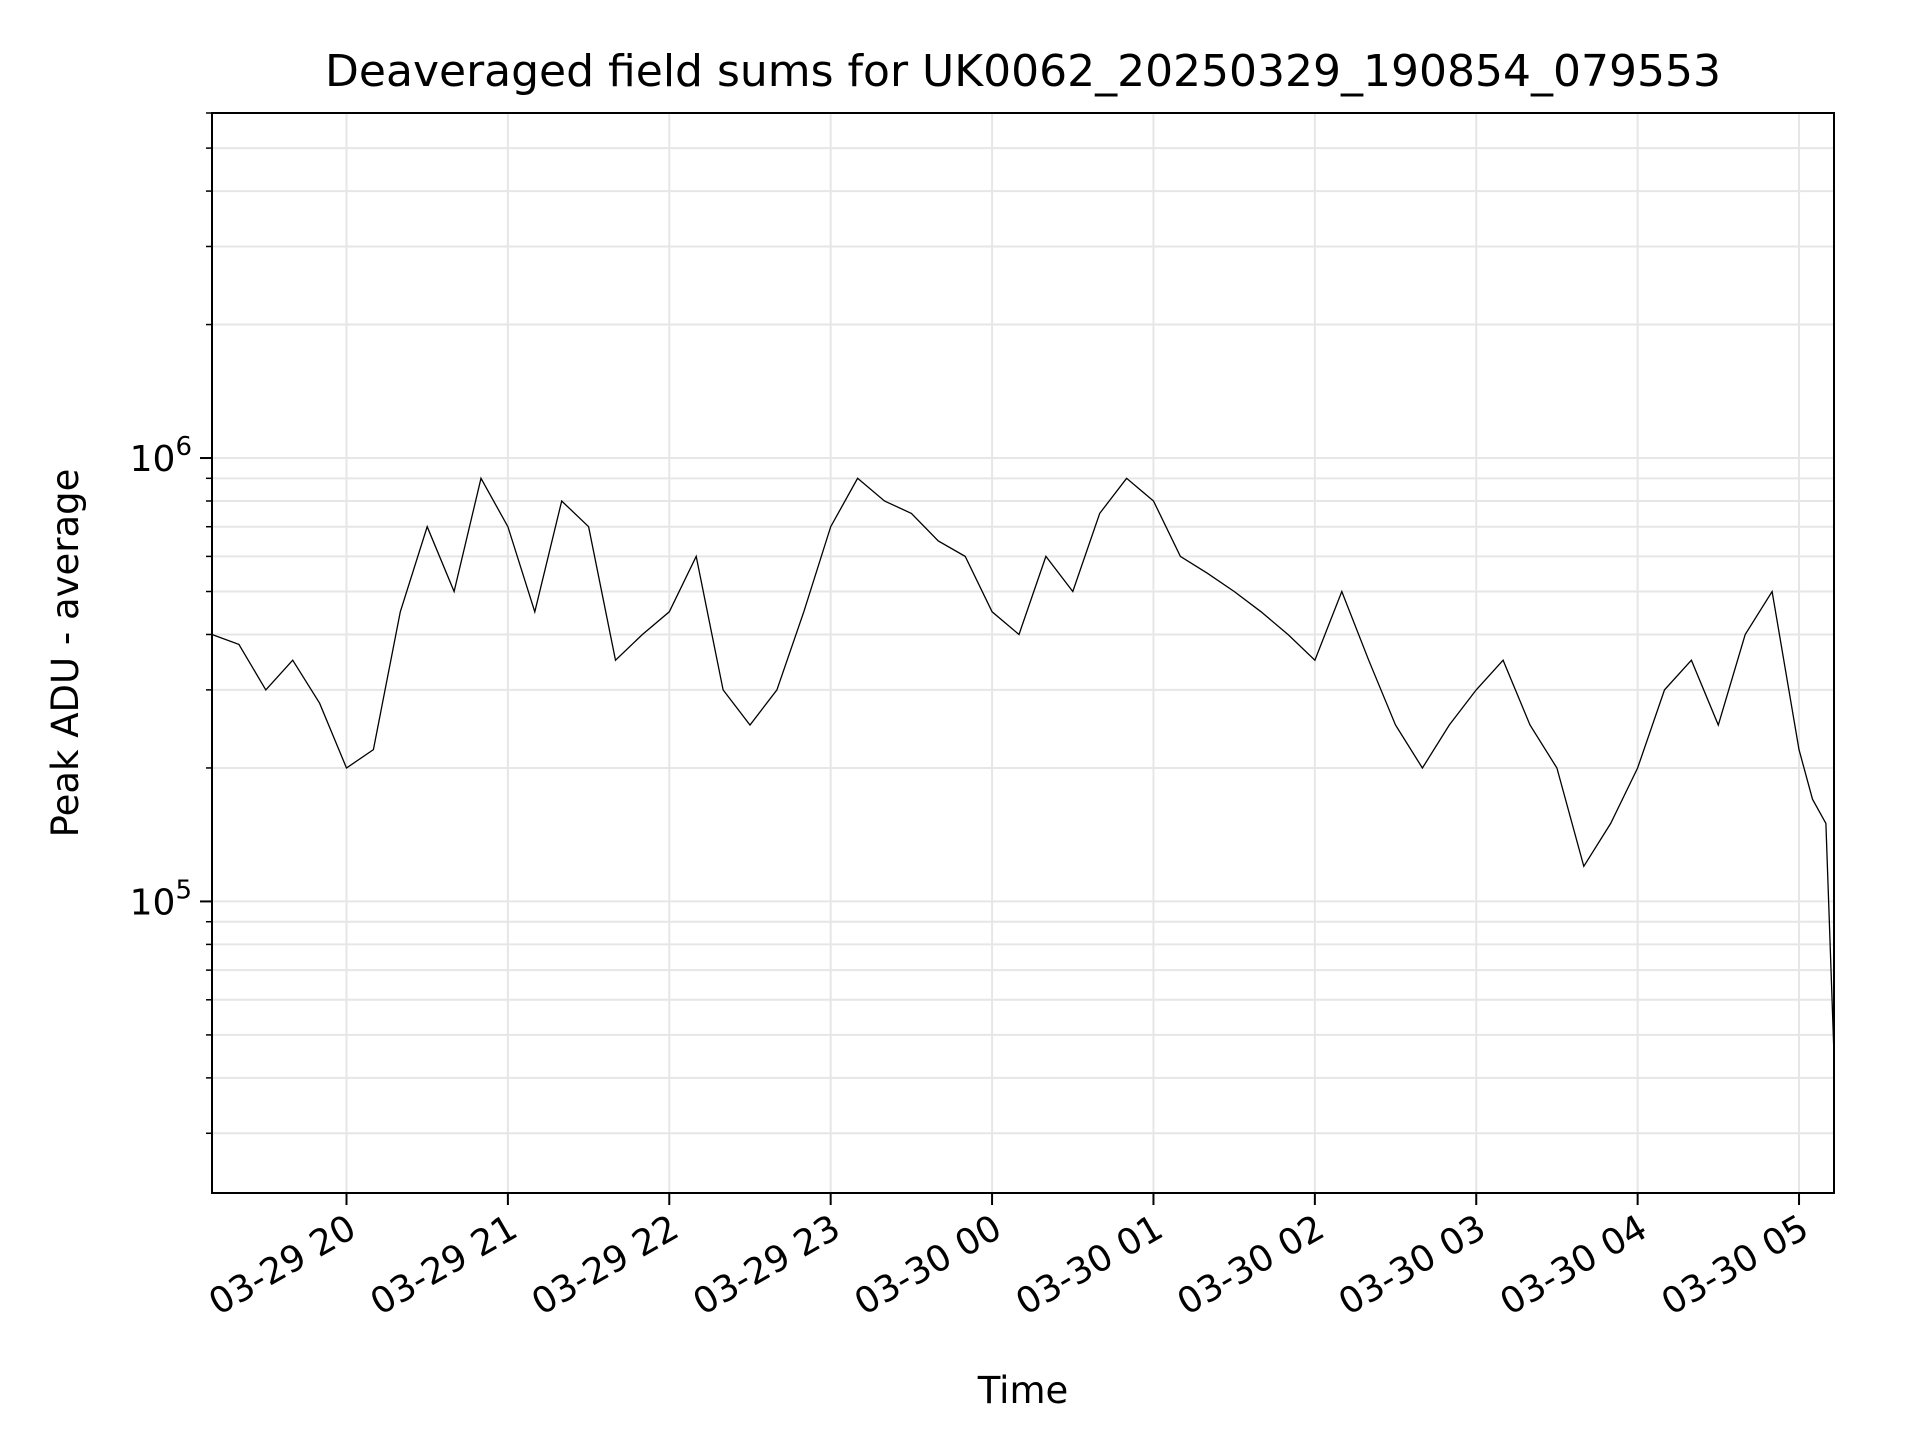 This screenshot has height=1440, width=1920. What do you see at coordinates (161, 456) in the screenshot?
I see `y-tick-label: 10⁶` at bounding box center [161, 456].